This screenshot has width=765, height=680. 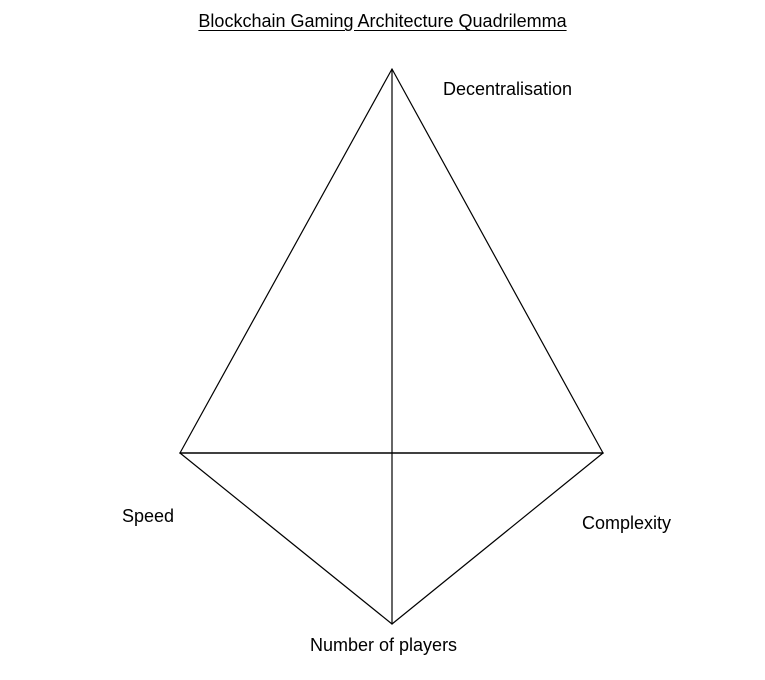 I want to click on vertex-label-top: Decentralisation, so click(x=508, y=89).